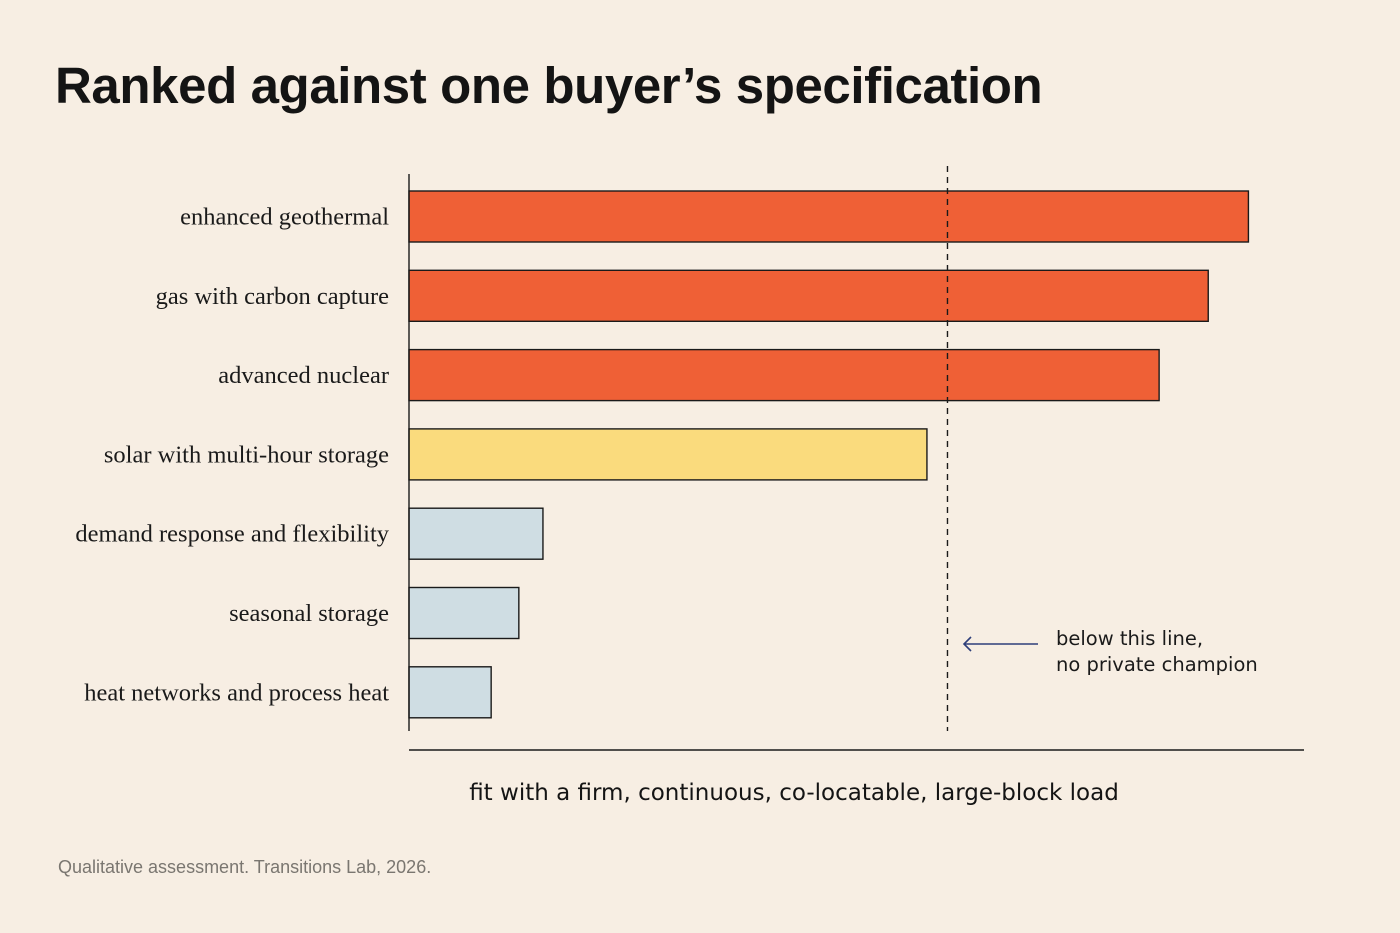 This screenshot has height=933, width=1400. What do you see at coordinates (1157, 664) in the screenshot?
I see `threshold-annotation-line-2: no private champion` at bounding box center [1157, 664].